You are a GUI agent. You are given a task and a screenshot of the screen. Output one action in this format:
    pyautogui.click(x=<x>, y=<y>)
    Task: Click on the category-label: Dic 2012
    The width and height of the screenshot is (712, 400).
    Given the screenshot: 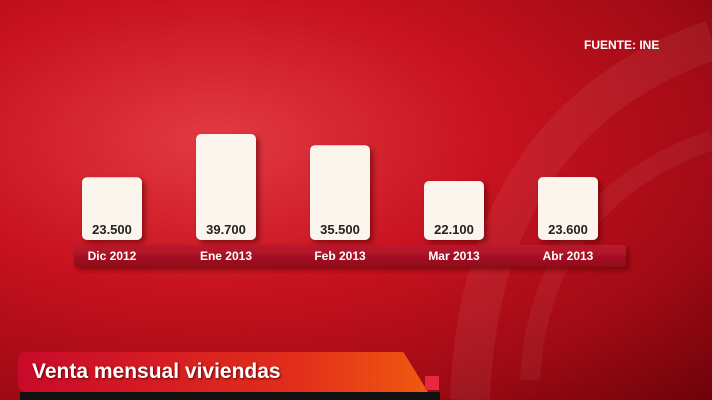 What is the action you would take?
    pyautogui.click(x=112, y=256)
    